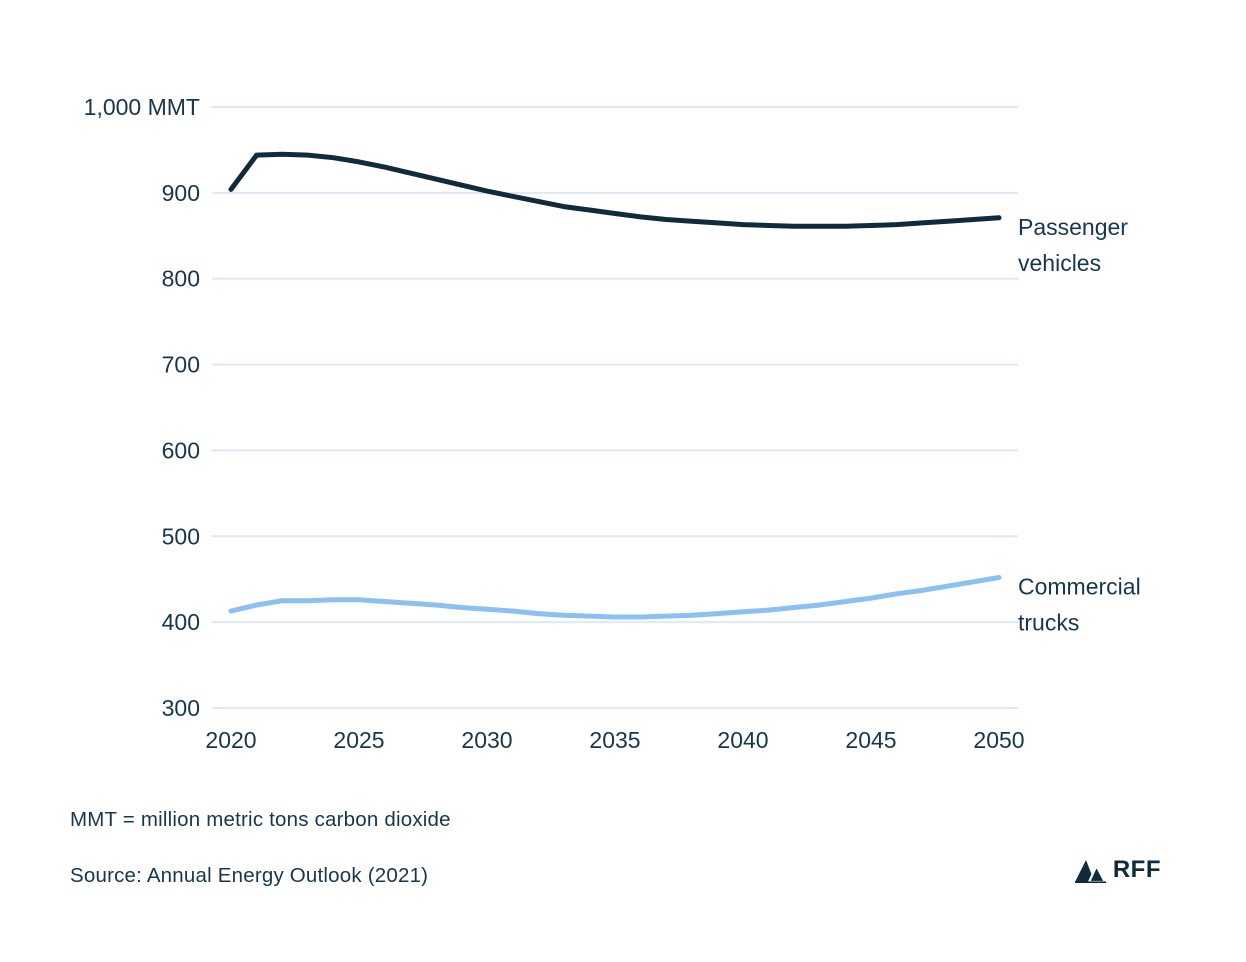 The image size is (1246, 962). What do you see at coordinates (249, 875) in the screenshot?
I see `source-text: Source: Annual Energy Outlook (2021)` at bounding box center [249, 875].